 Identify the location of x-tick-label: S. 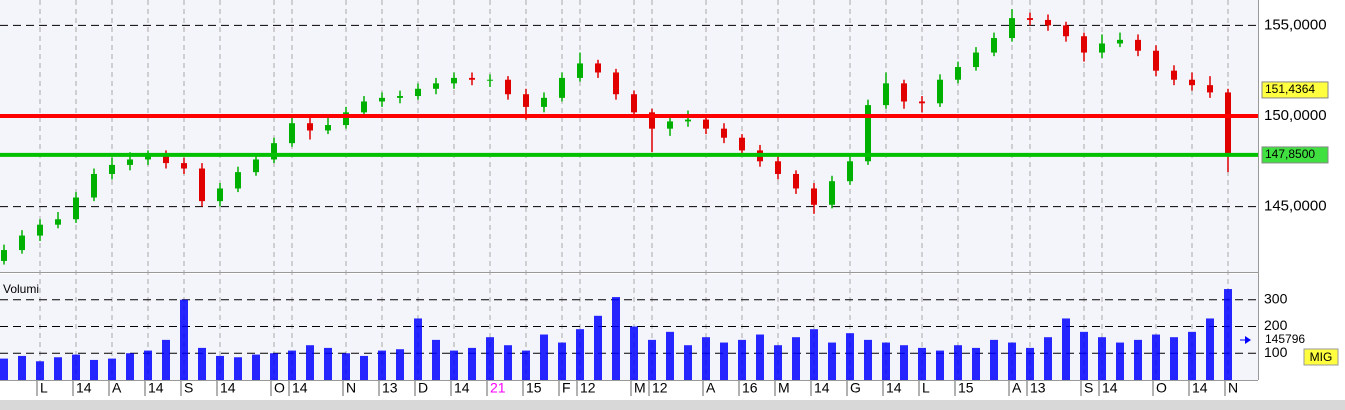
(188, 388).